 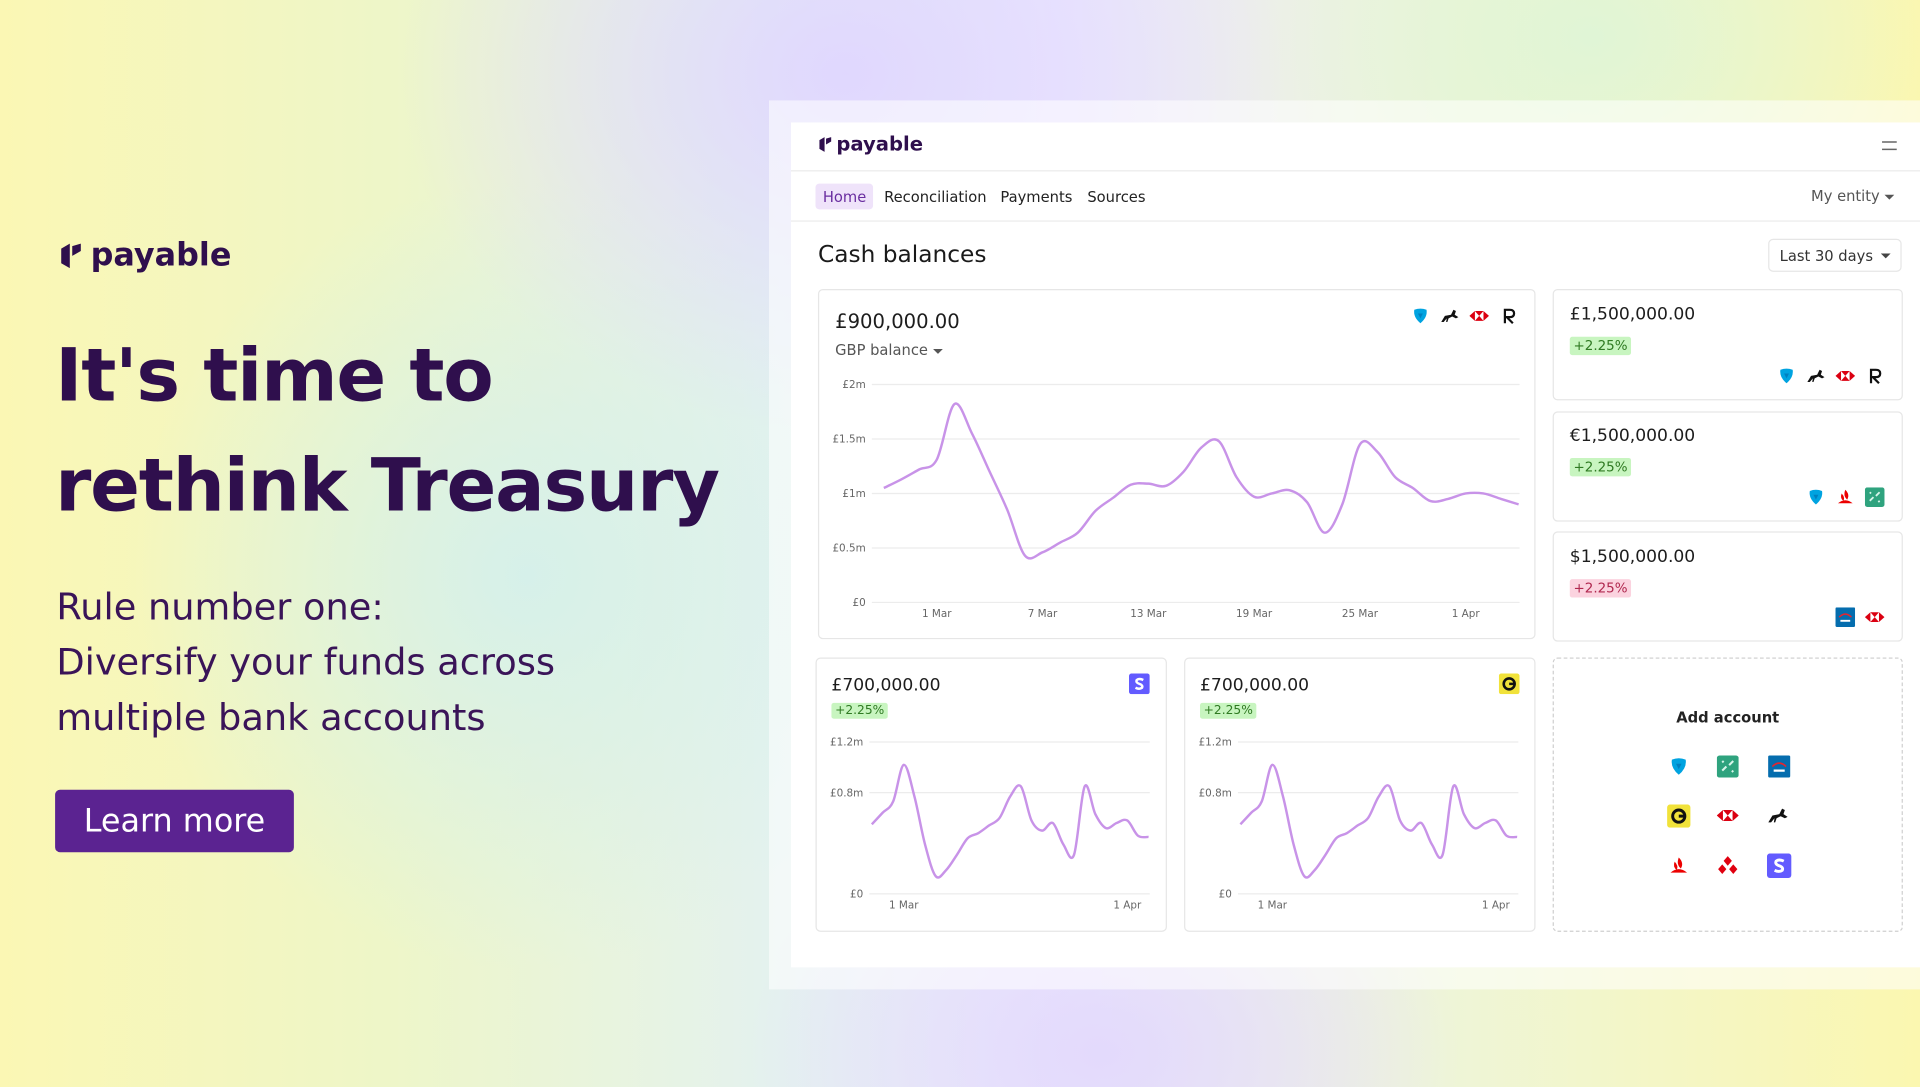 I want to click on section-title: Cash balances, so click(x=902, y=255).